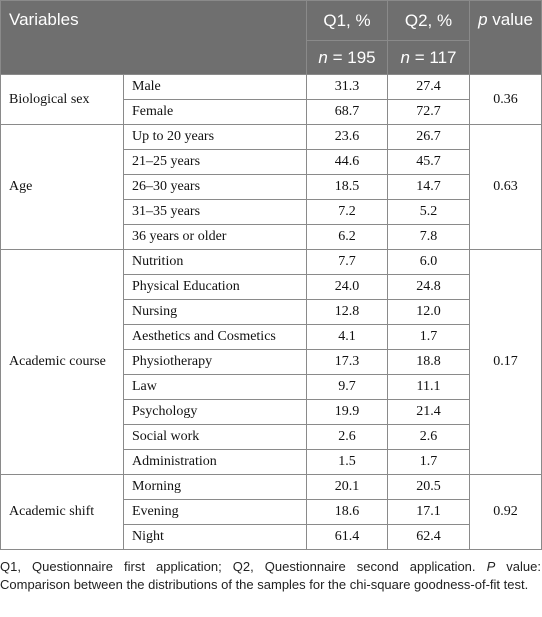 Image resolution: width=542 pixels, height=617 pixels. I want to click on table-row: Physical Education 24.0 24.8, so click(271, 287).